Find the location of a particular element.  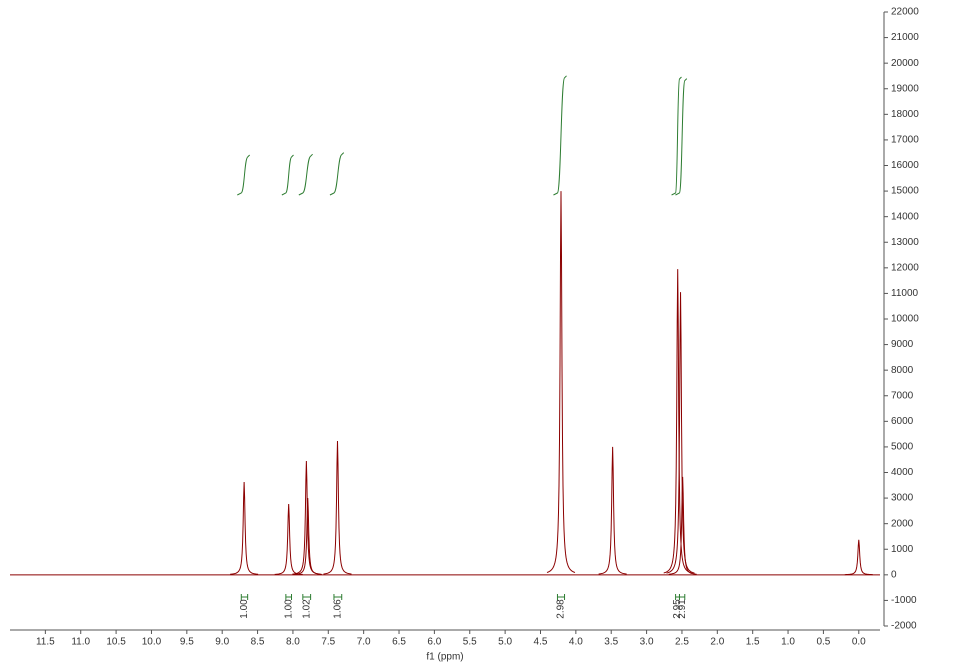

x-tick-label: 11.5 is located at coordinates (45, 642).